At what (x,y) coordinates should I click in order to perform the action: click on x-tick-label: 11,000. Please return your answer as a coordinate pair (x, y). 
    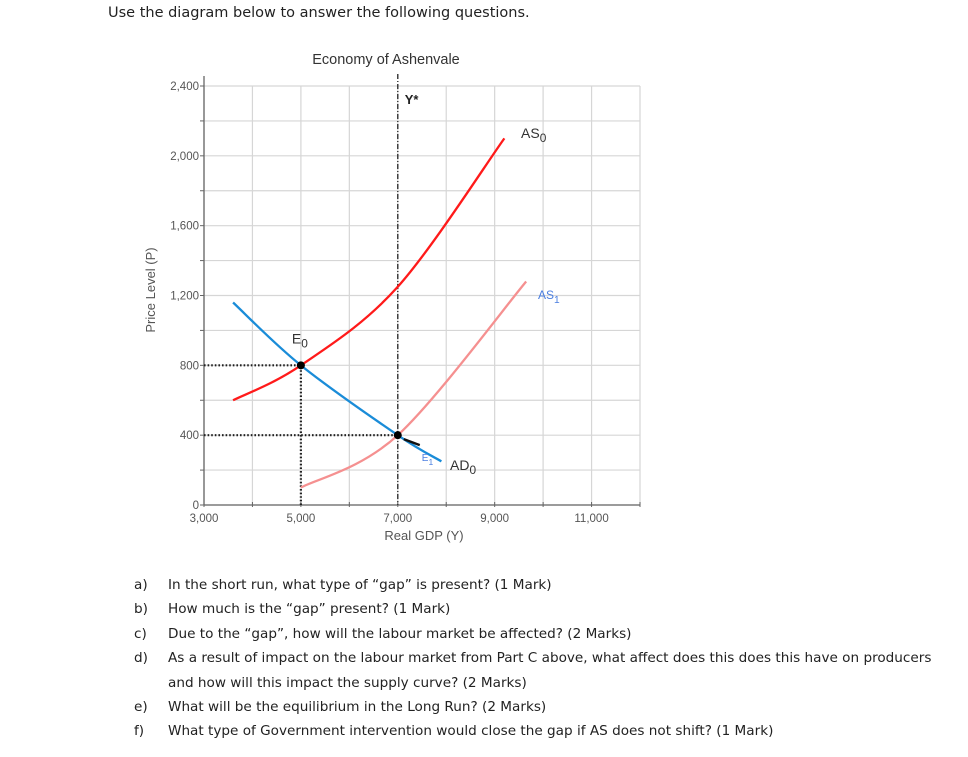
    Looking at the image, I should click on (591, 519).